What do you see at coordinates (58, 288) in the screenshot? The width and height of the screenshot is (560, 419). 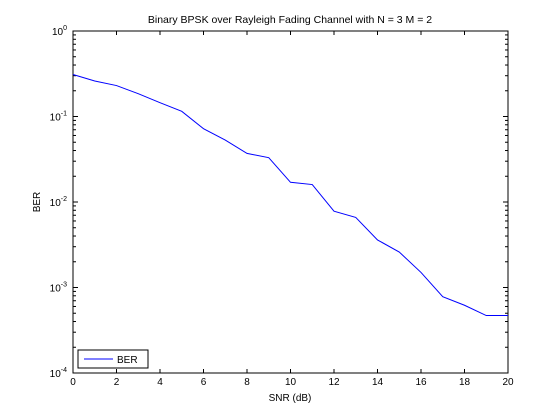 I see `y-tick-label: 10⁻³` at bounding box center [58, 288].